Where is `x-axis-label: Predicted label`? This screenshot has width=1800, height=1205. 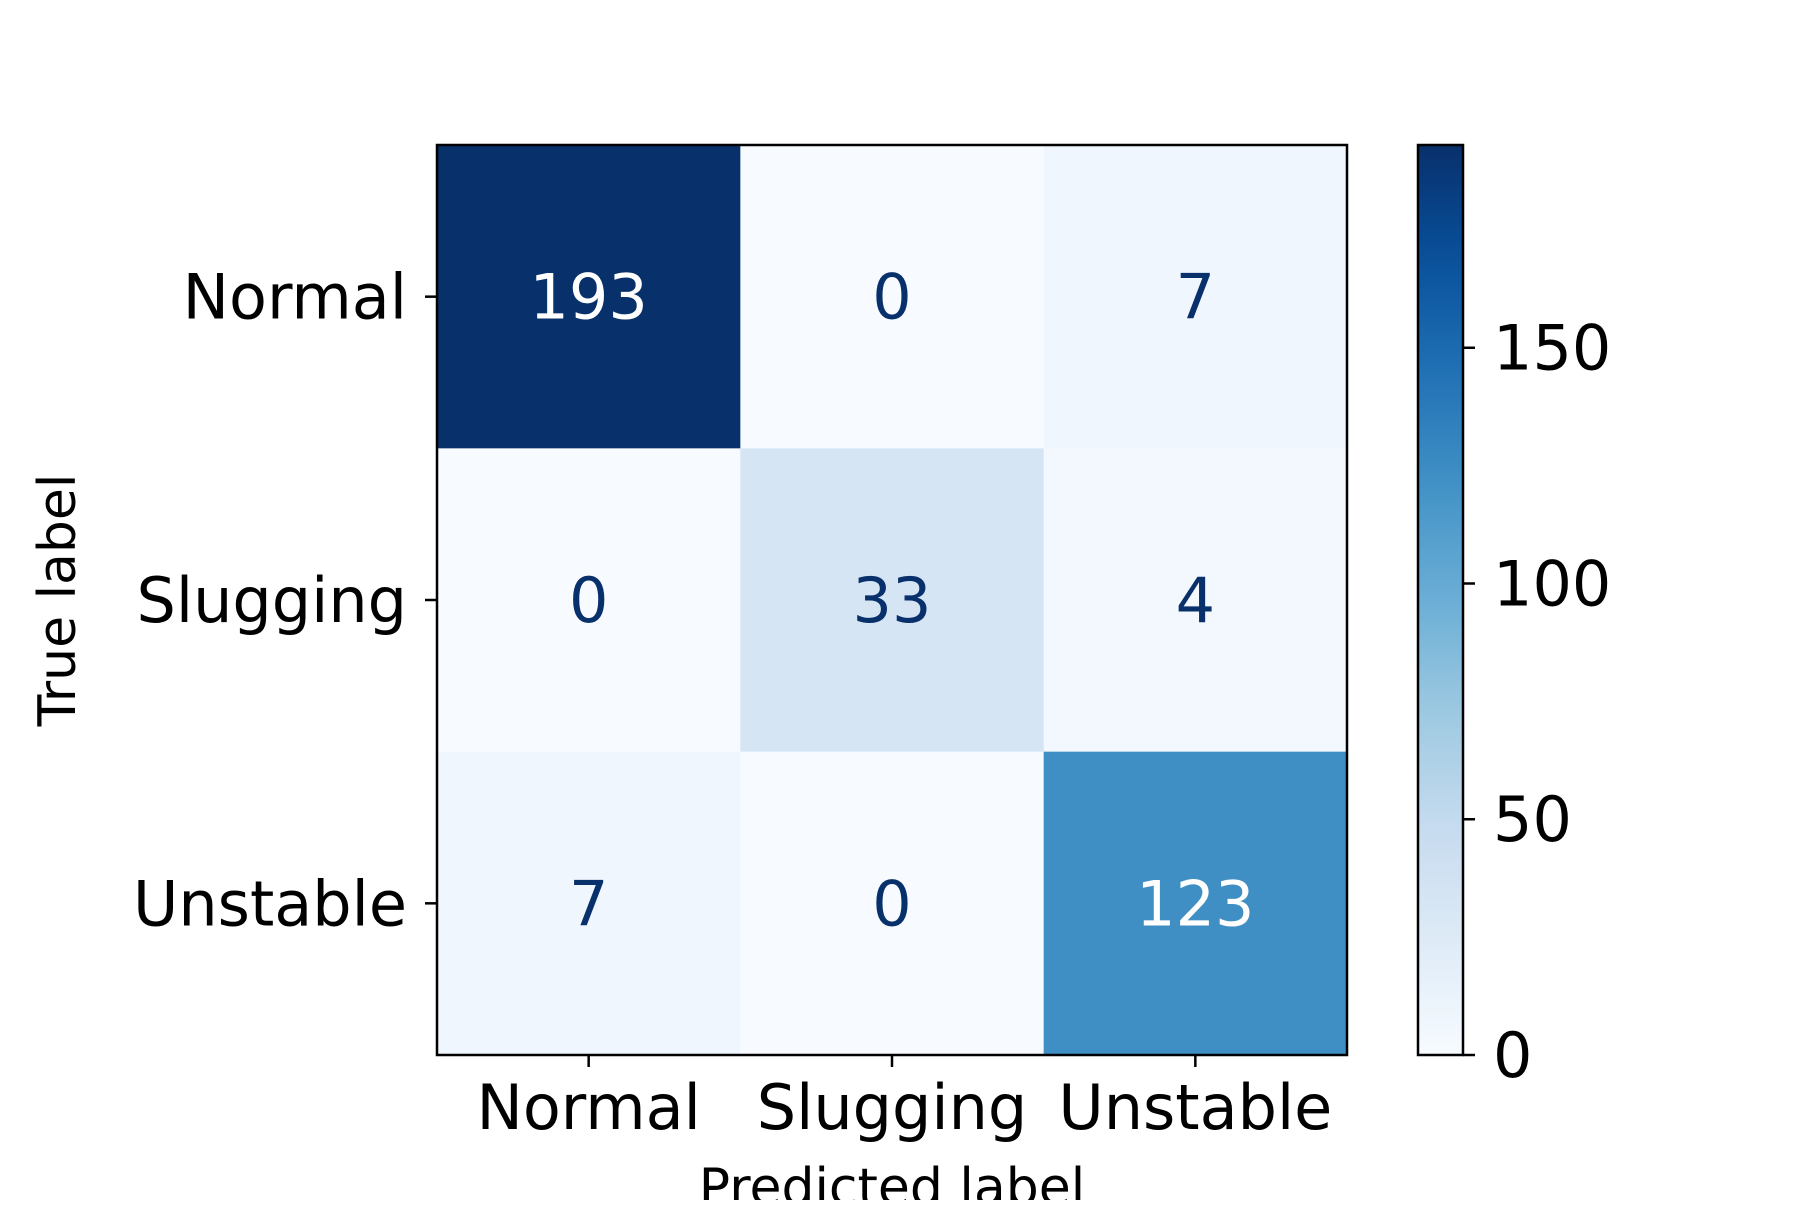 x-axis-label: Predicted label is located at coordinates (892, 1179).